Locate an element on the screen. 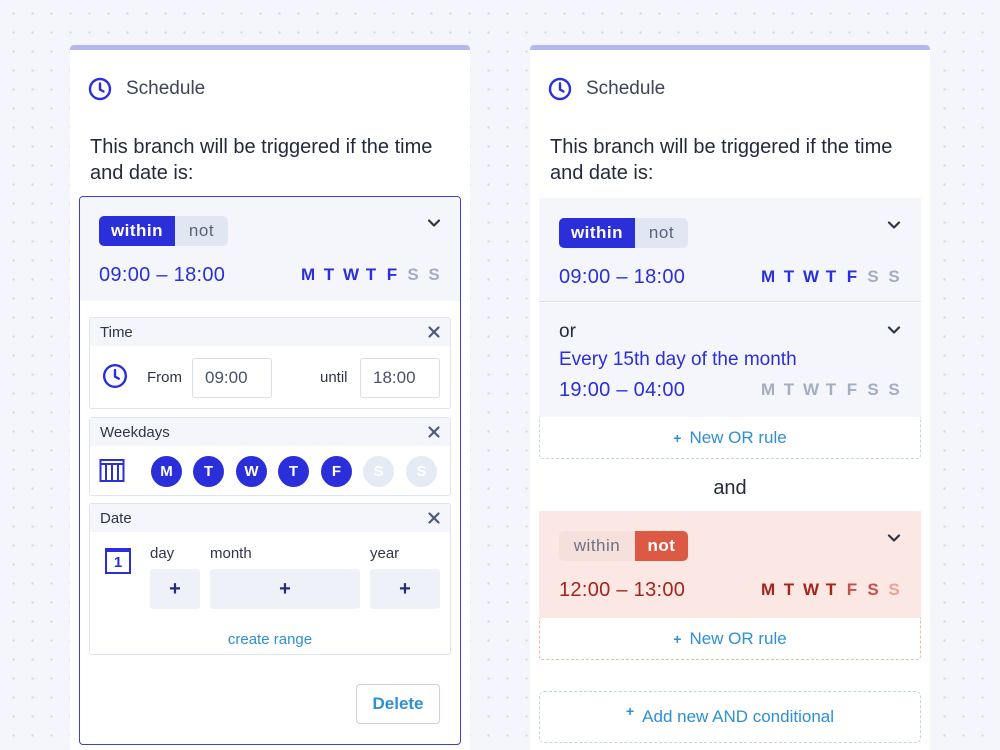  delete-button: Delete is located at coordinates (398, 704).